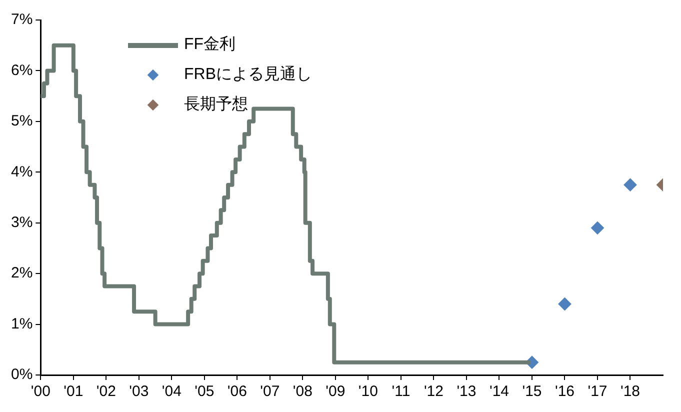 The height and width of the screenshot is (412, 681). What do you see at coordinates (21, 19) in the screenshot?
I see `y-tick-label: 7%` at bounding box center [21, 19].